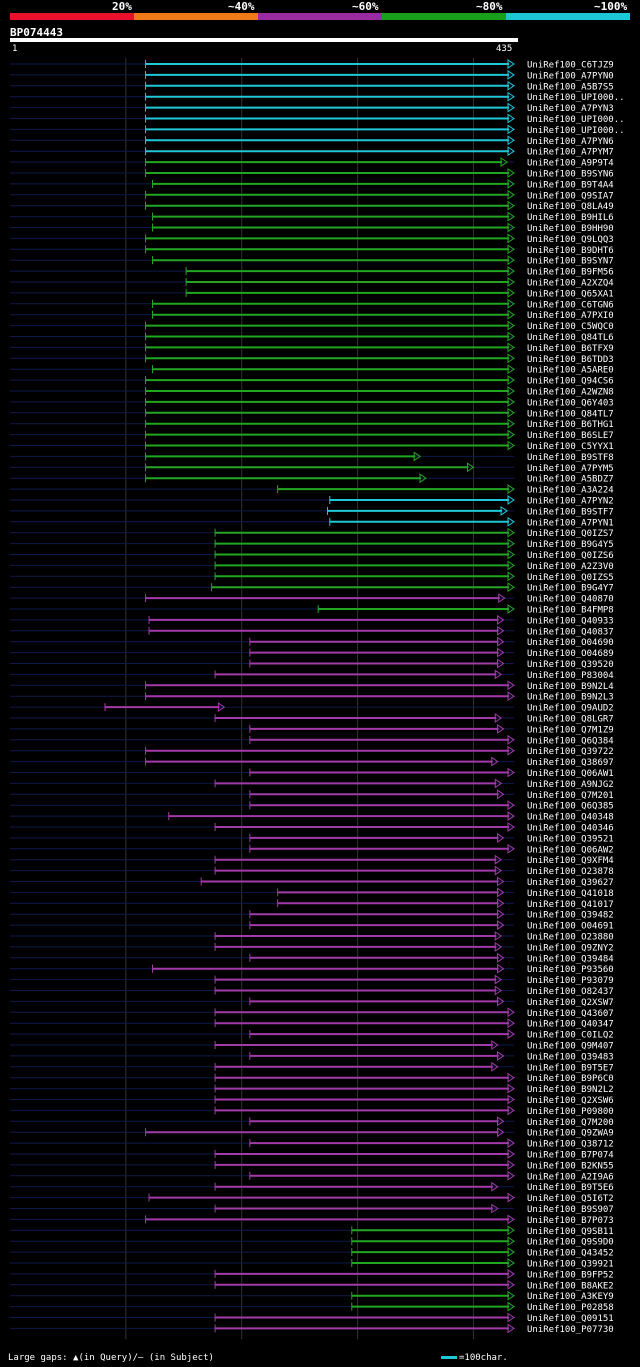 This screenshot has height=1367, width=640. What do you see at coordinates (570, 665) in the screenshot?
I see `hit-label: UniRef100_Q39520` at bounding box center [570, 665].